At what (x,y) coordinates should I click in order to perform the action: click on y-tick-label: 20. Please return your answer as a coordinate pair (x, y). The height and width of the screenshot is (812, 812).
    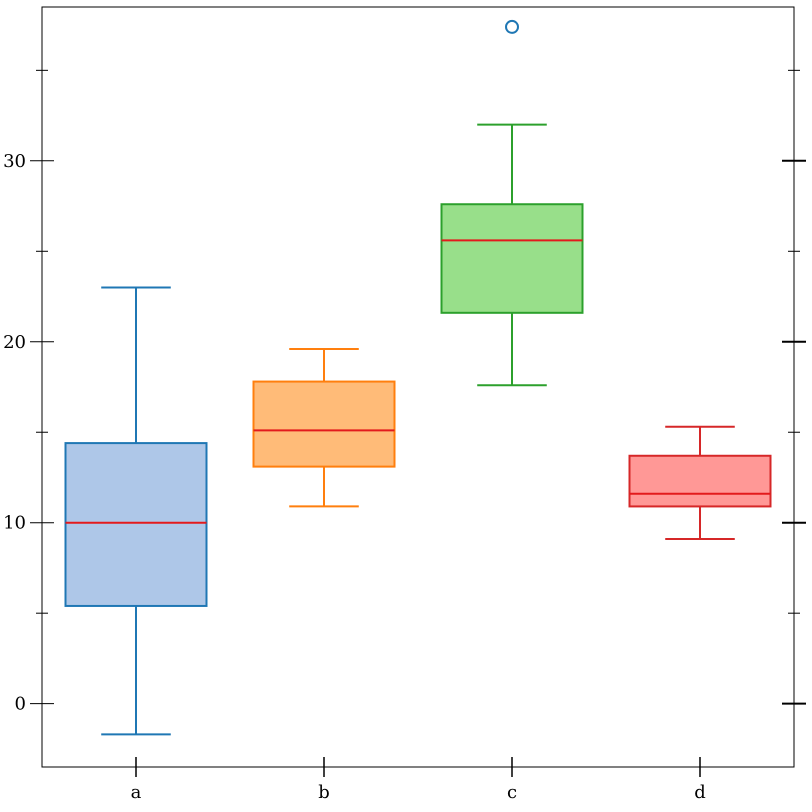
    Looking at the image, I should click on (14, 342).